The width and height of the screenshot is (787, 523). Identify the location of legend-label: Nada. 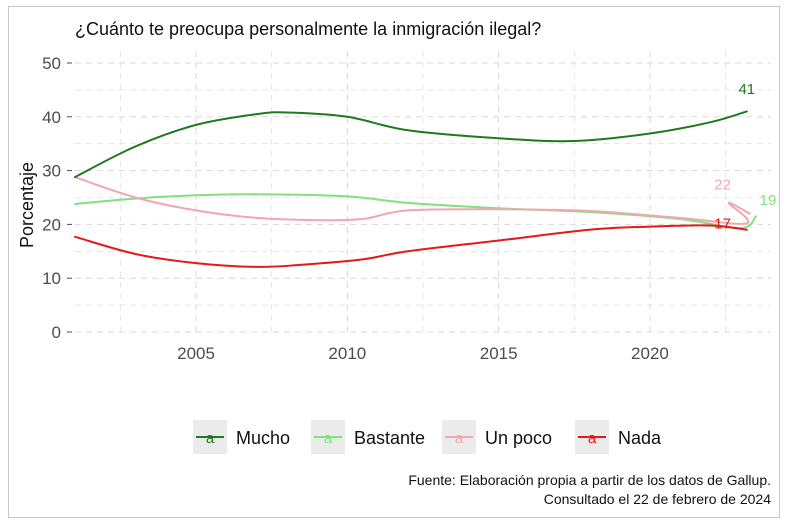
(640, 438).